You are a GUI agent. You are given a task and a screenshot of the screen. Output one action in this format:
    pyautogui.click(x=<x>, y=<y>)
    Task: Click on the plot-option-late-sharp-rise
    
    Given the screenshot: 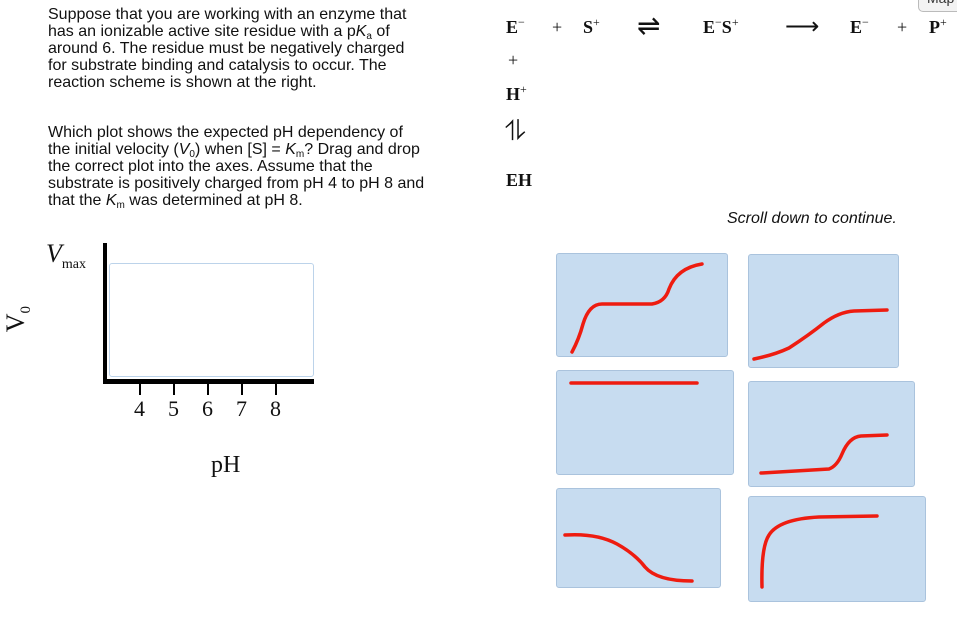 What is the action you would take?
    pyautogui.click(x=831, y=434)
    